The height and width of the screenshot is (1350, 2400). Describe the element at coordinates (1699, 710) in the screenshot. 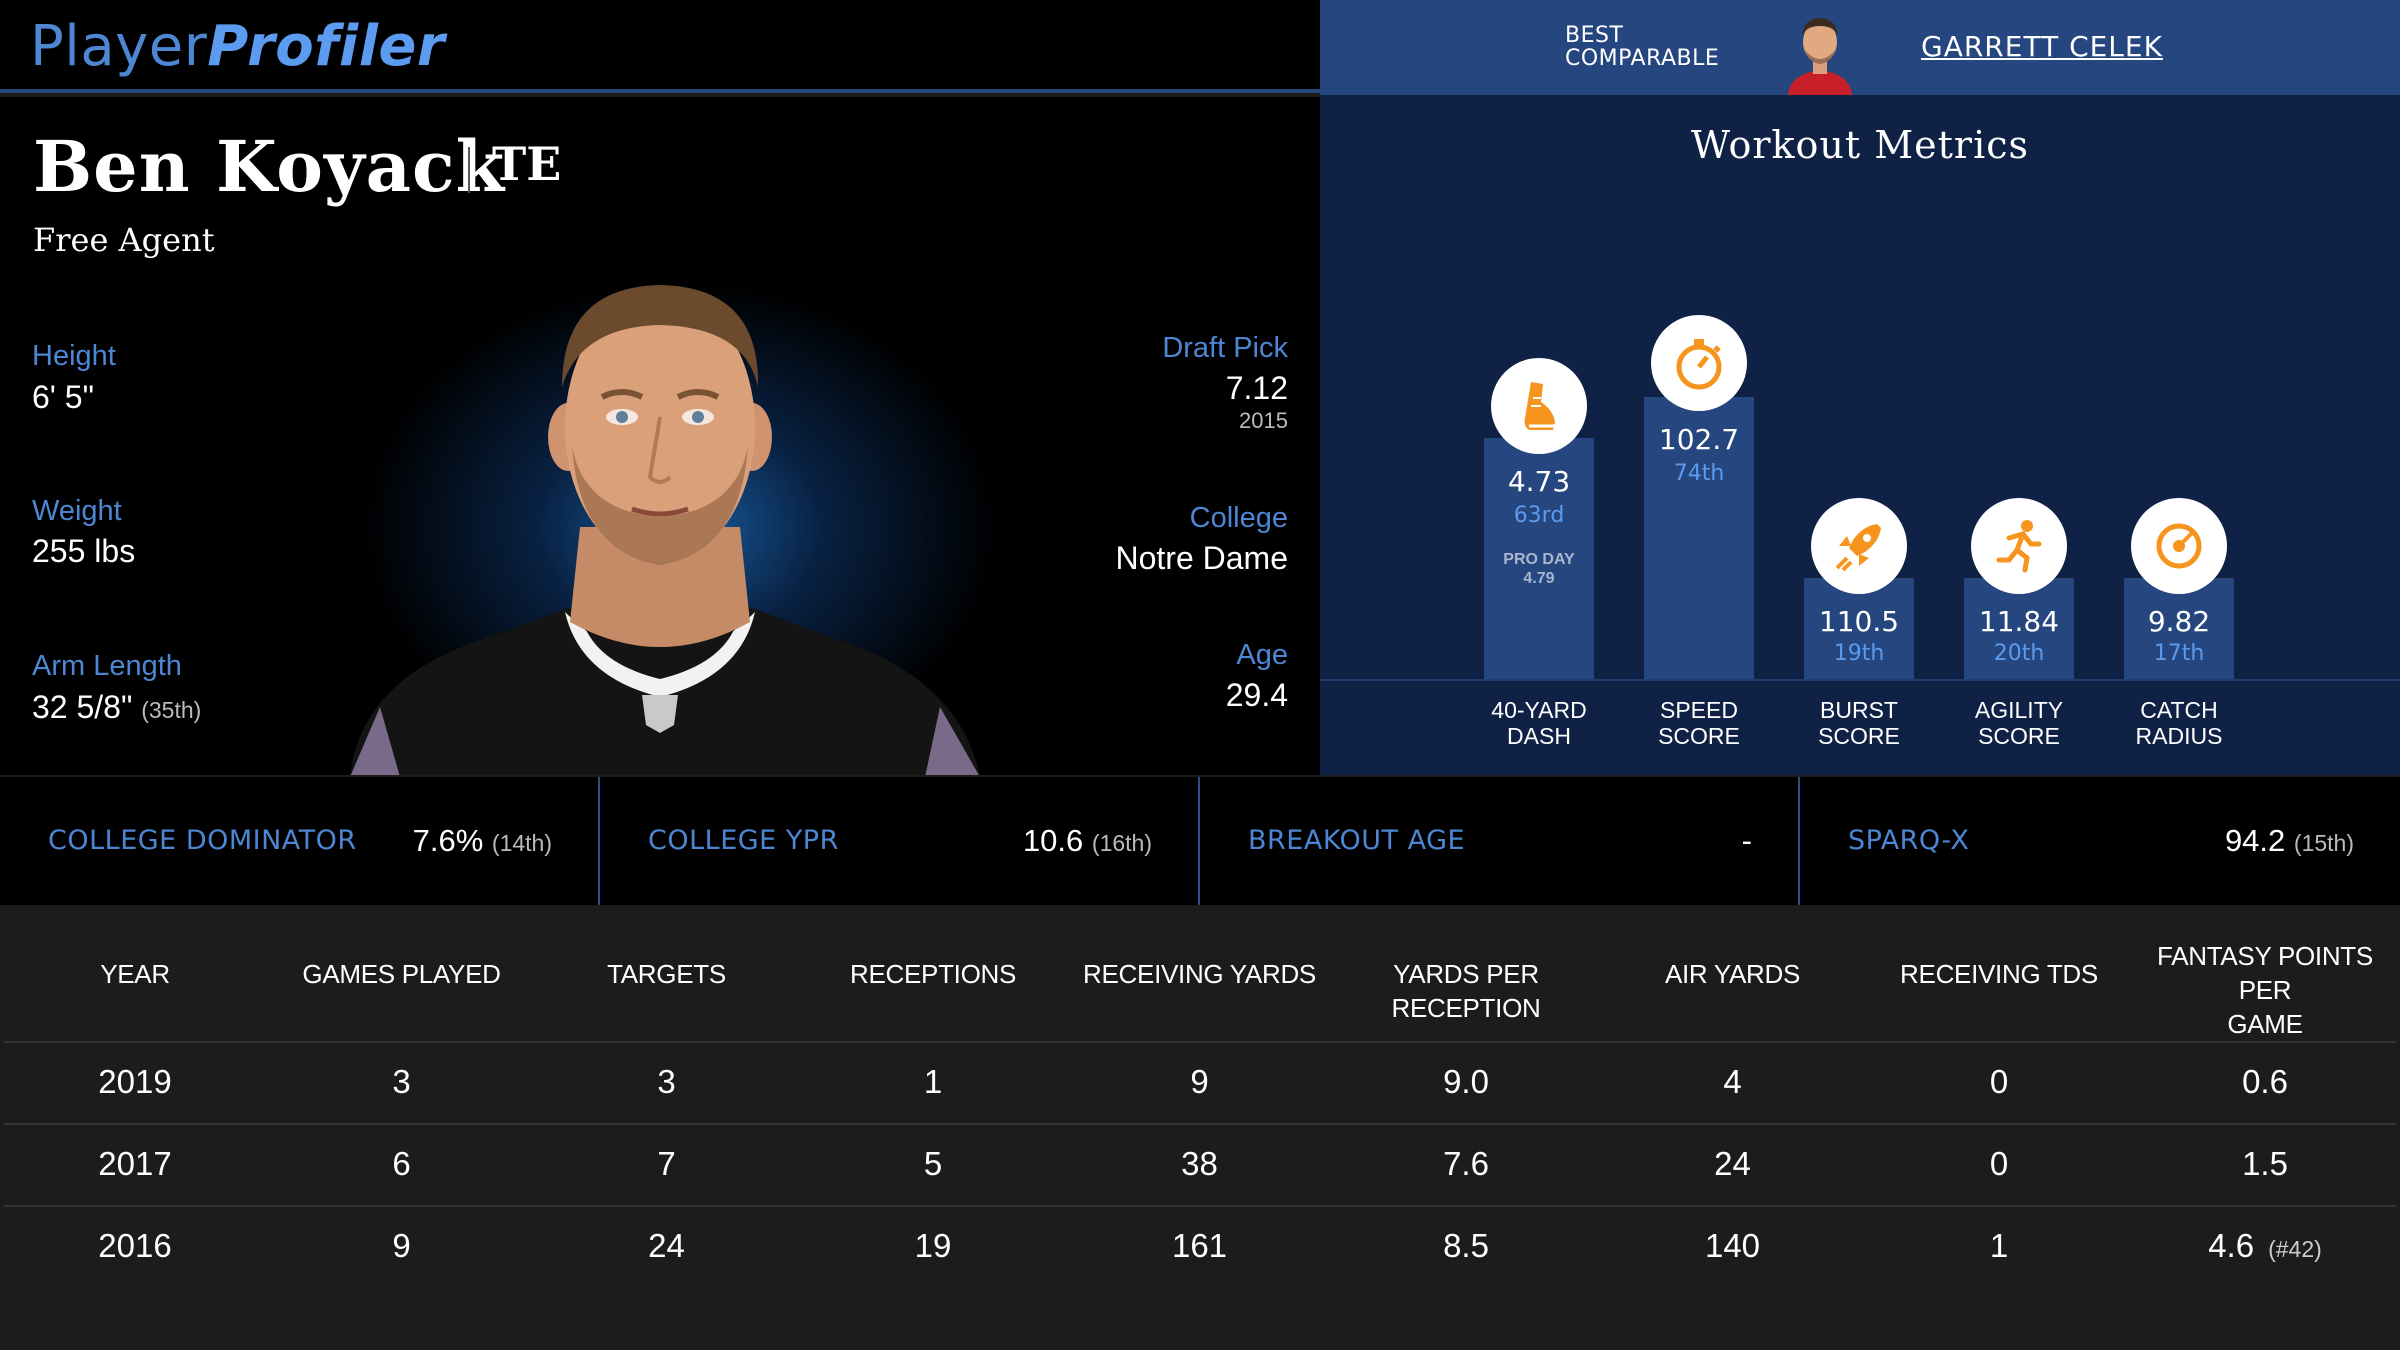

I see `speed-score-name-line1: SPEED` at that location.